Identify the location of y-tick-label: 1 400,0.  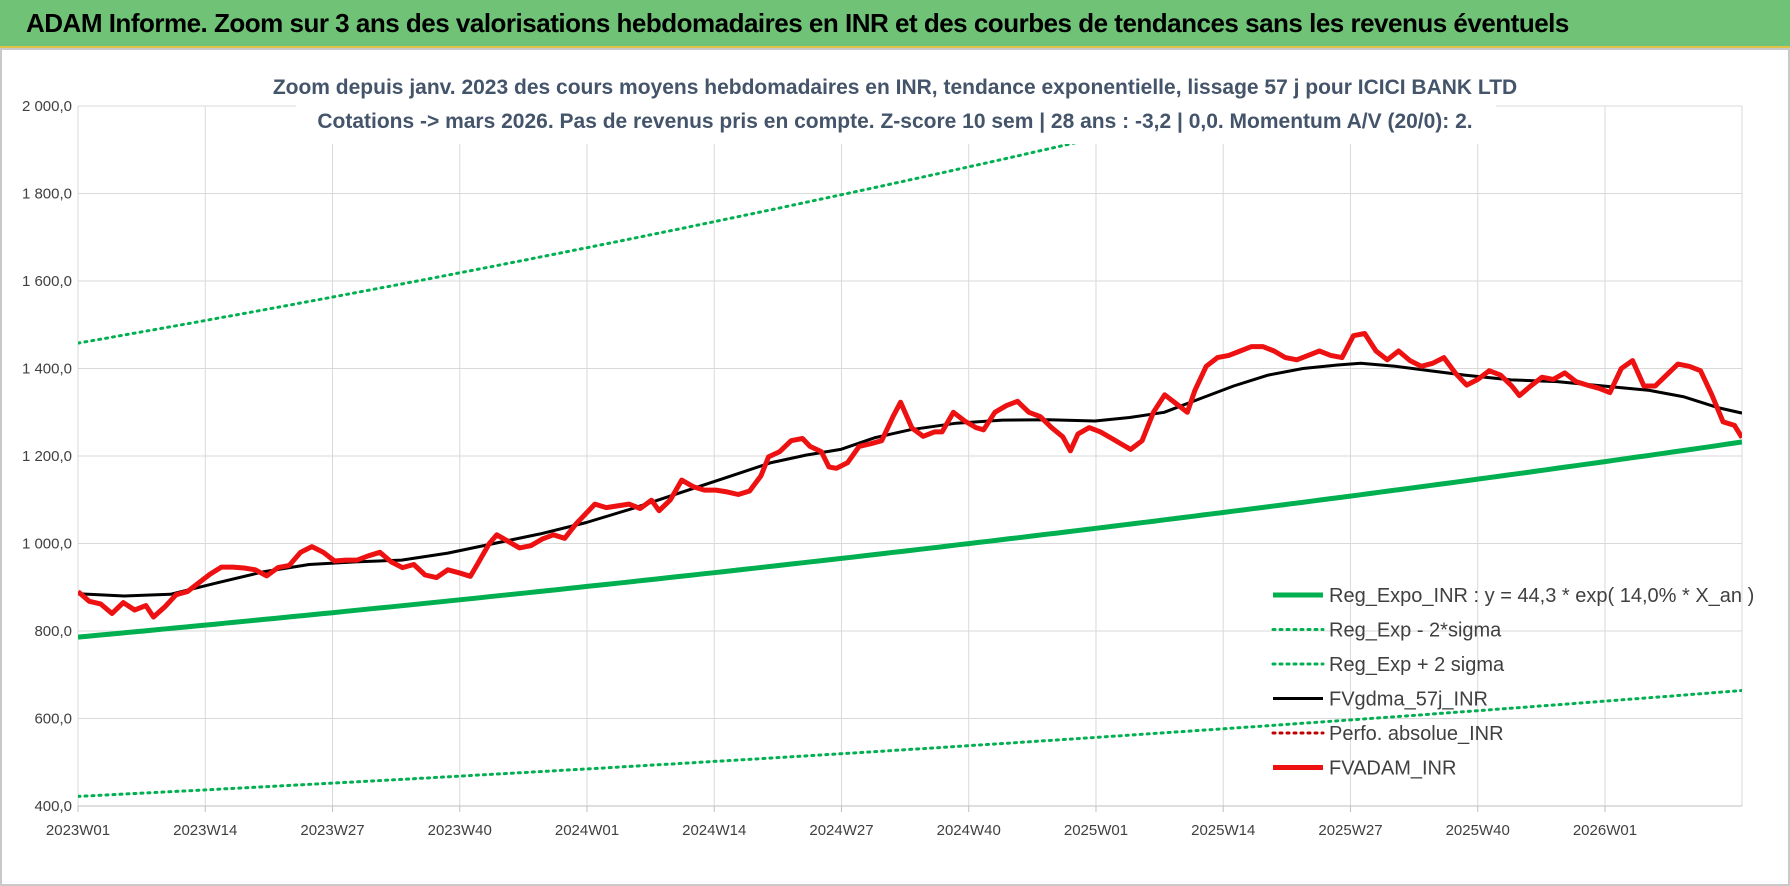
(47, 369).